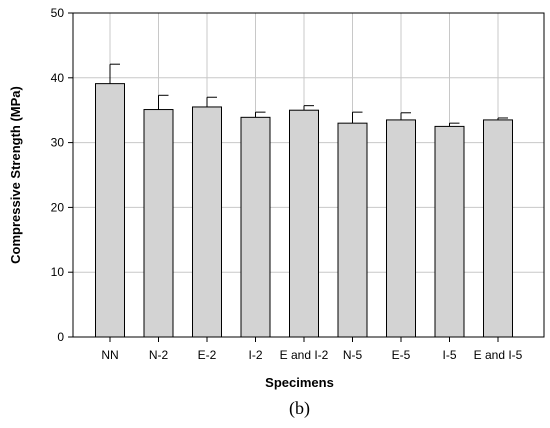 The width and height of the screenshot is (550, 428). Describe the element at coordinates (498, 355) in the screenshot. I see `x-tick-label: E and I-5` at that location.